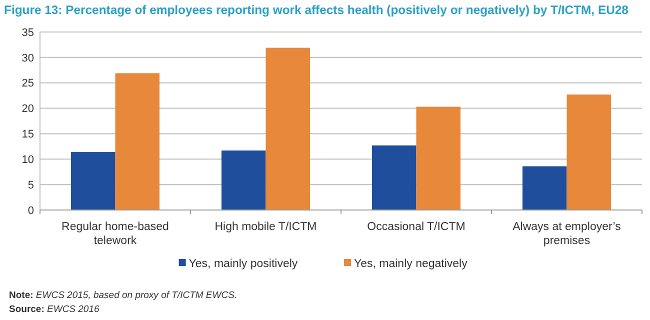 This screenshot has width=650, height=320. I want to click on x-tick-label: Occasional T/ICTM, so click(416, 227).